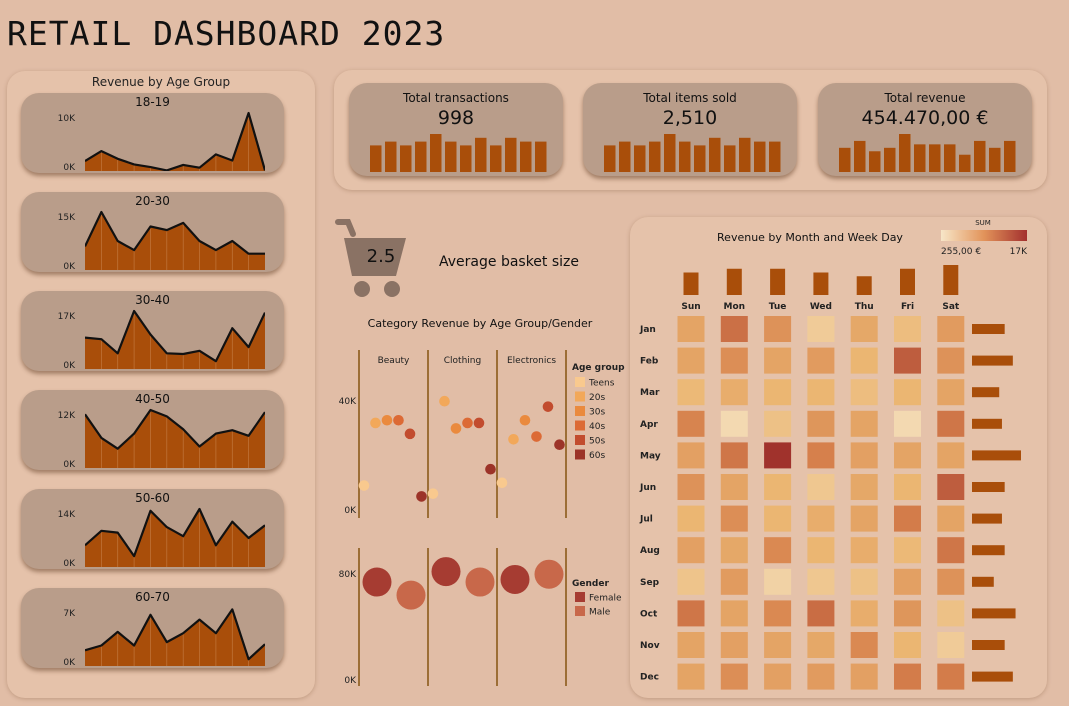 The width and height of the screenshot is (1069, 706). Describe the element at coordinates (600, 613) in the screenshot. I see `gender-legend-label: Male` at that location.